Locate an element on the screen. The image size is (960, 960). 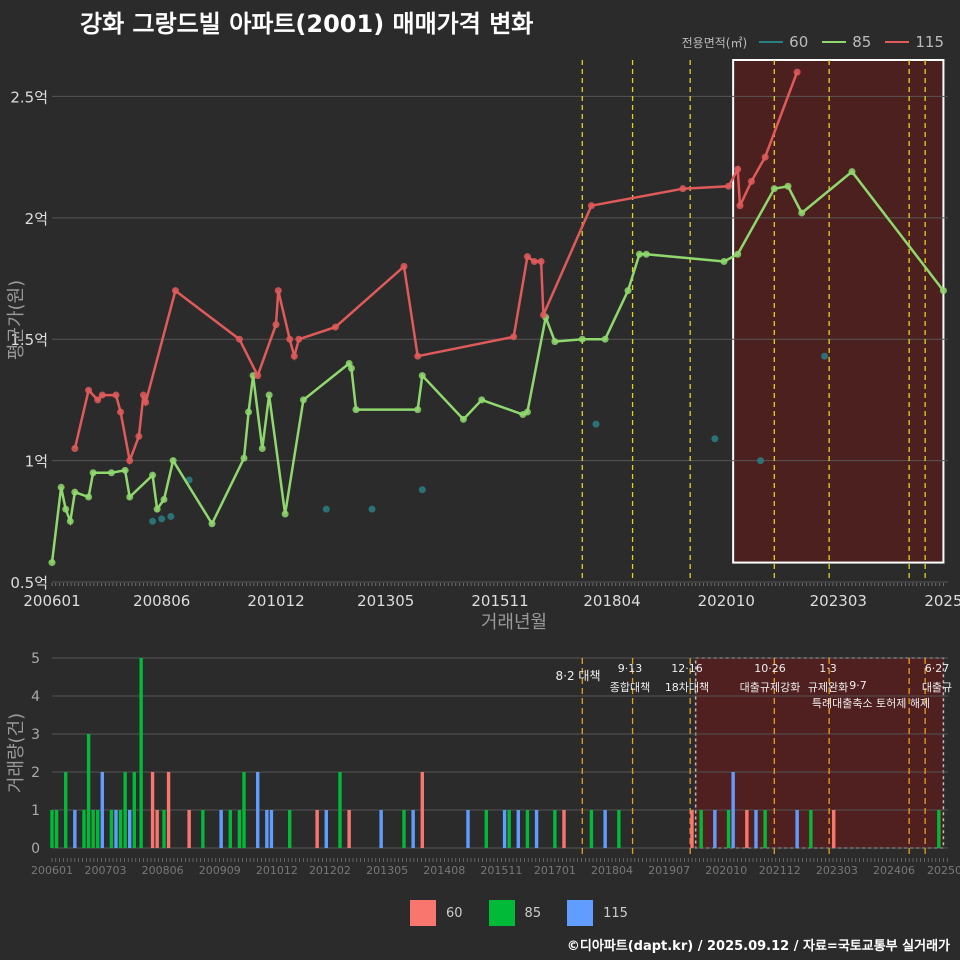
volume-x-tick-label: 202303 is located at coordinates (837, 870).